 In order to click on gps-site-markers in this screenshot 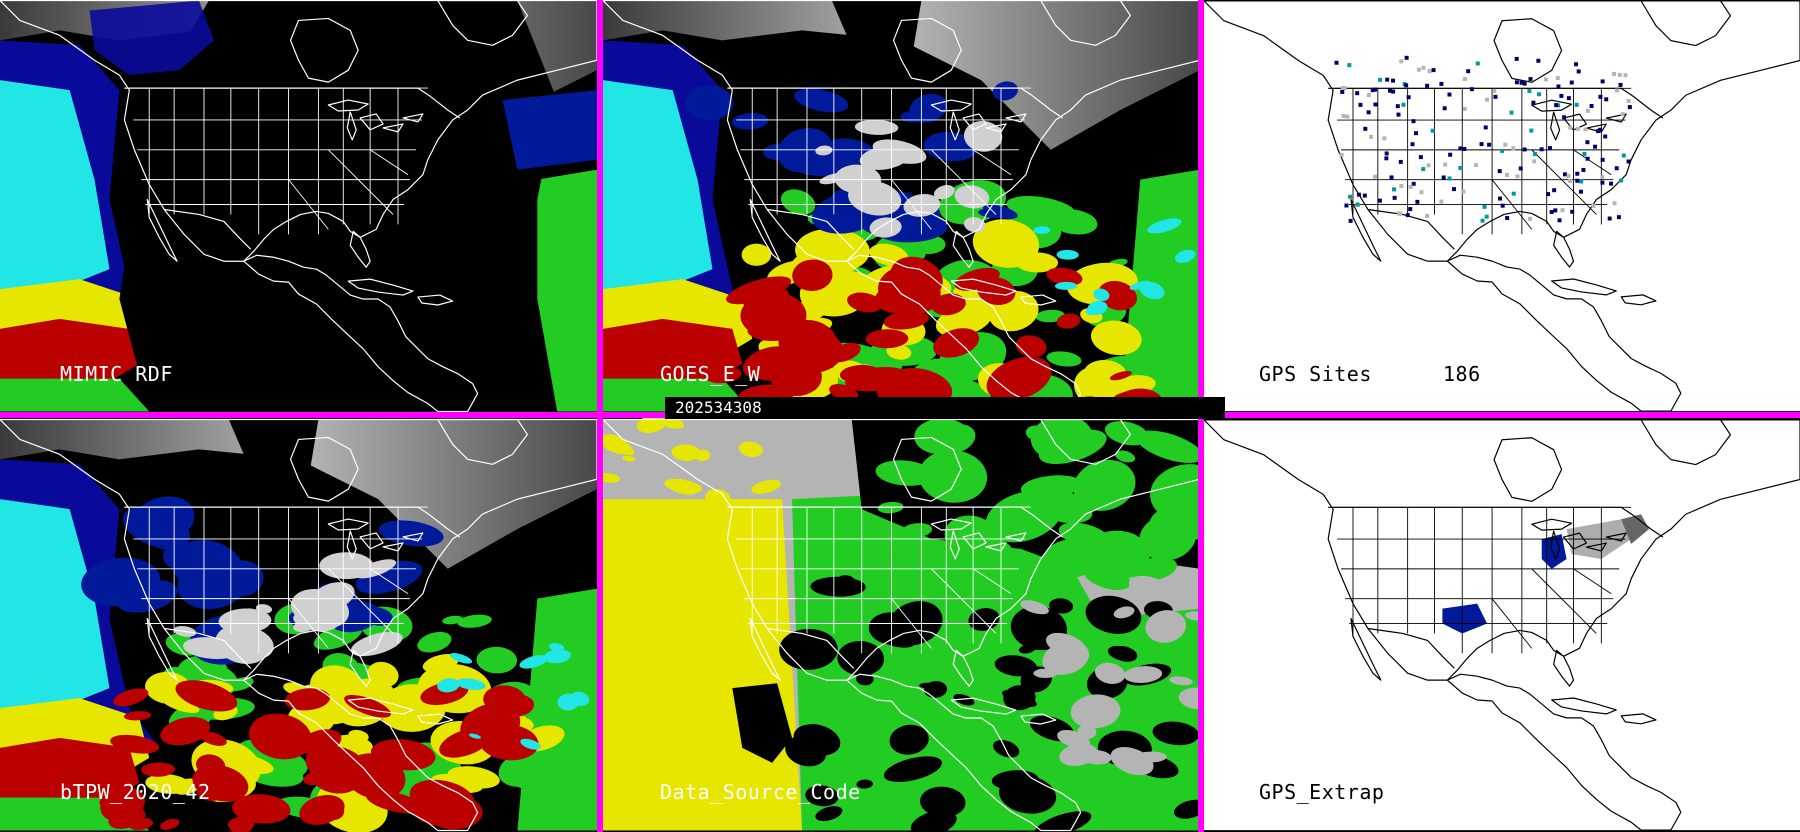, I will do `click(1483, 139)`.